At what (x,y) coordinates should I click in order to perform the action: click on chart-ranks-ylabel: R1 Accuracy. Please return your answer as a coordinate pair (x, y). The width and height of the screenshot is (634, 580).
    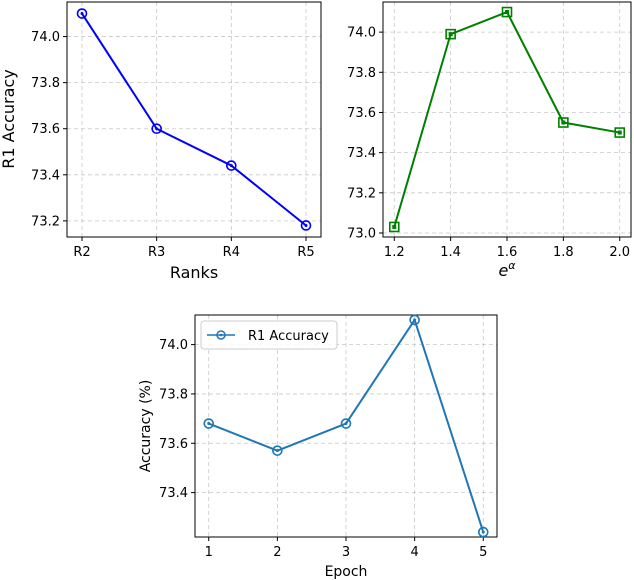
    Looking at the image, I should click on (9, 118).